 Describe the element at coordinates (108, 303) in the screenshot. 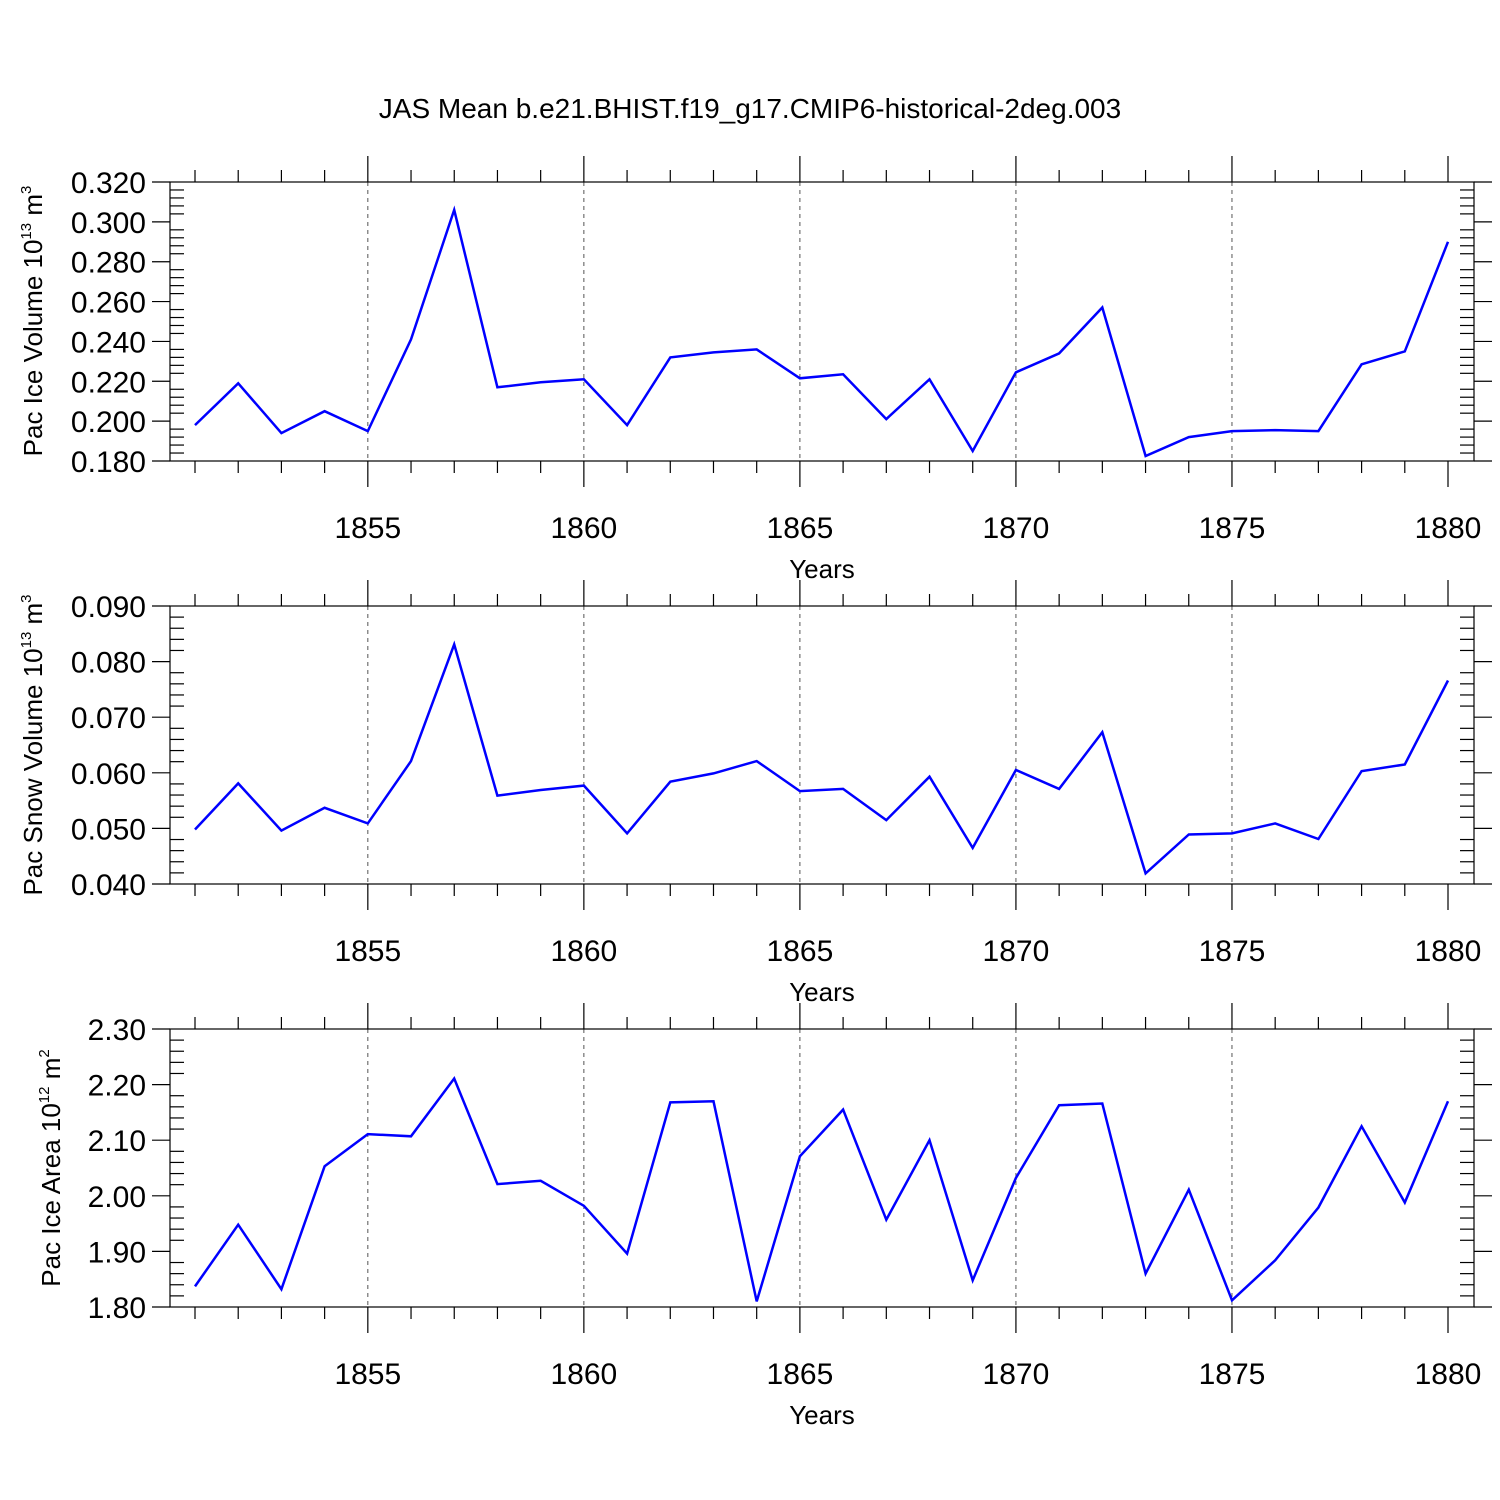

I see `y-tick-label: 0.260` at that location.